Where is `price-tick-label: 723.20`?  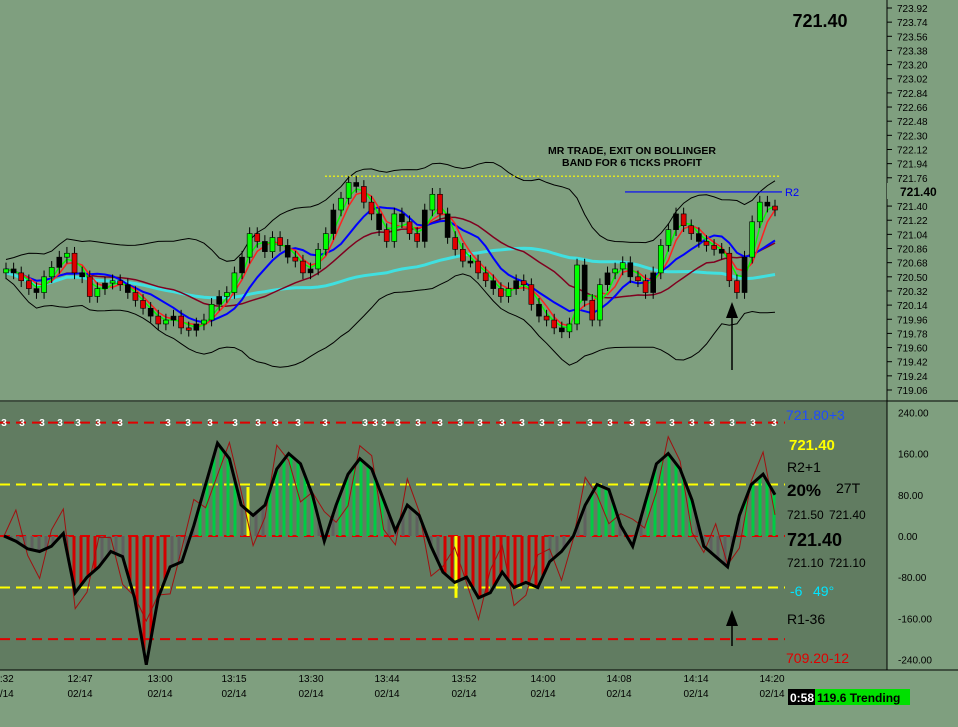
price-tick-label: 723.20 is located at coordinates (912, 66).